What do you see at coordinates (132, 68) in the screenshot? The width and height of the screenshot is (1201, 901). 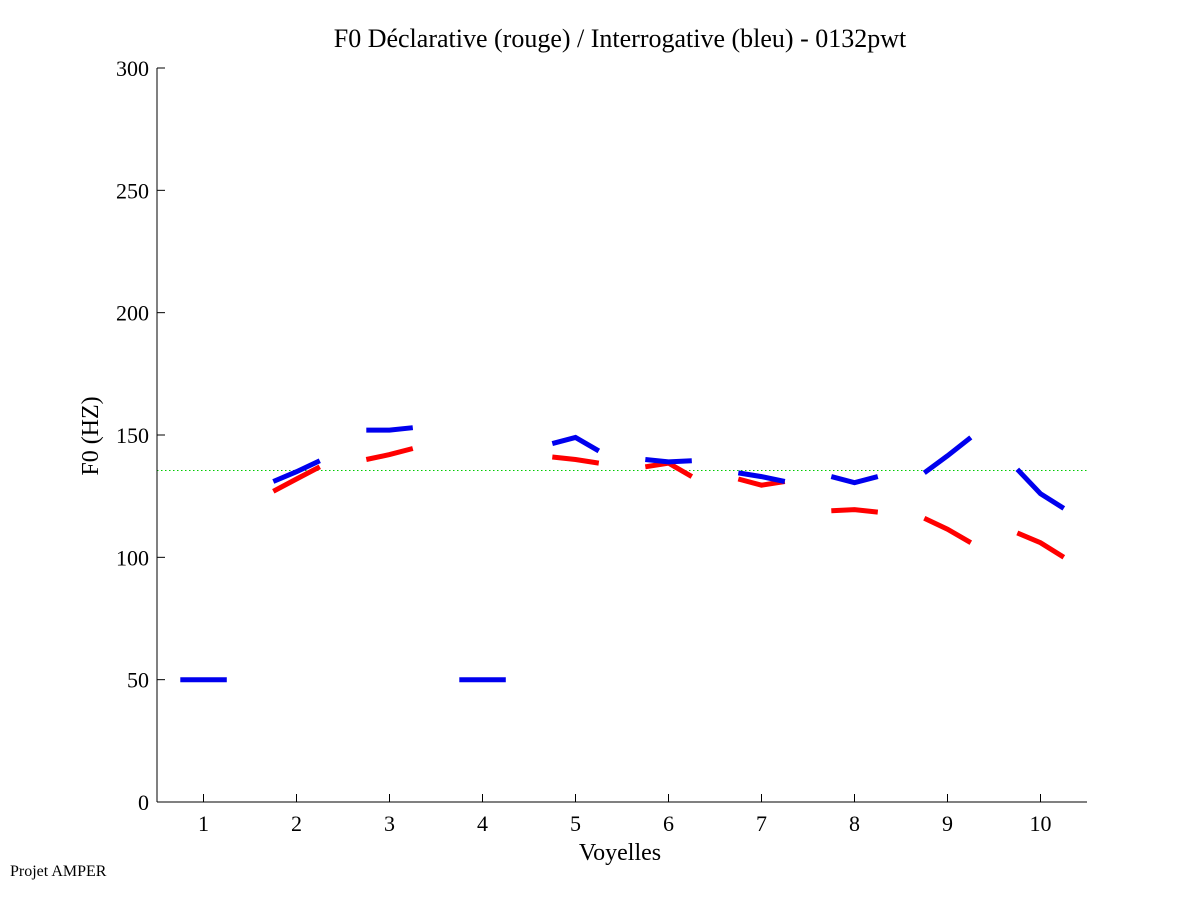 I see `y-tick-label: 300` at bounding box center [132, 68].